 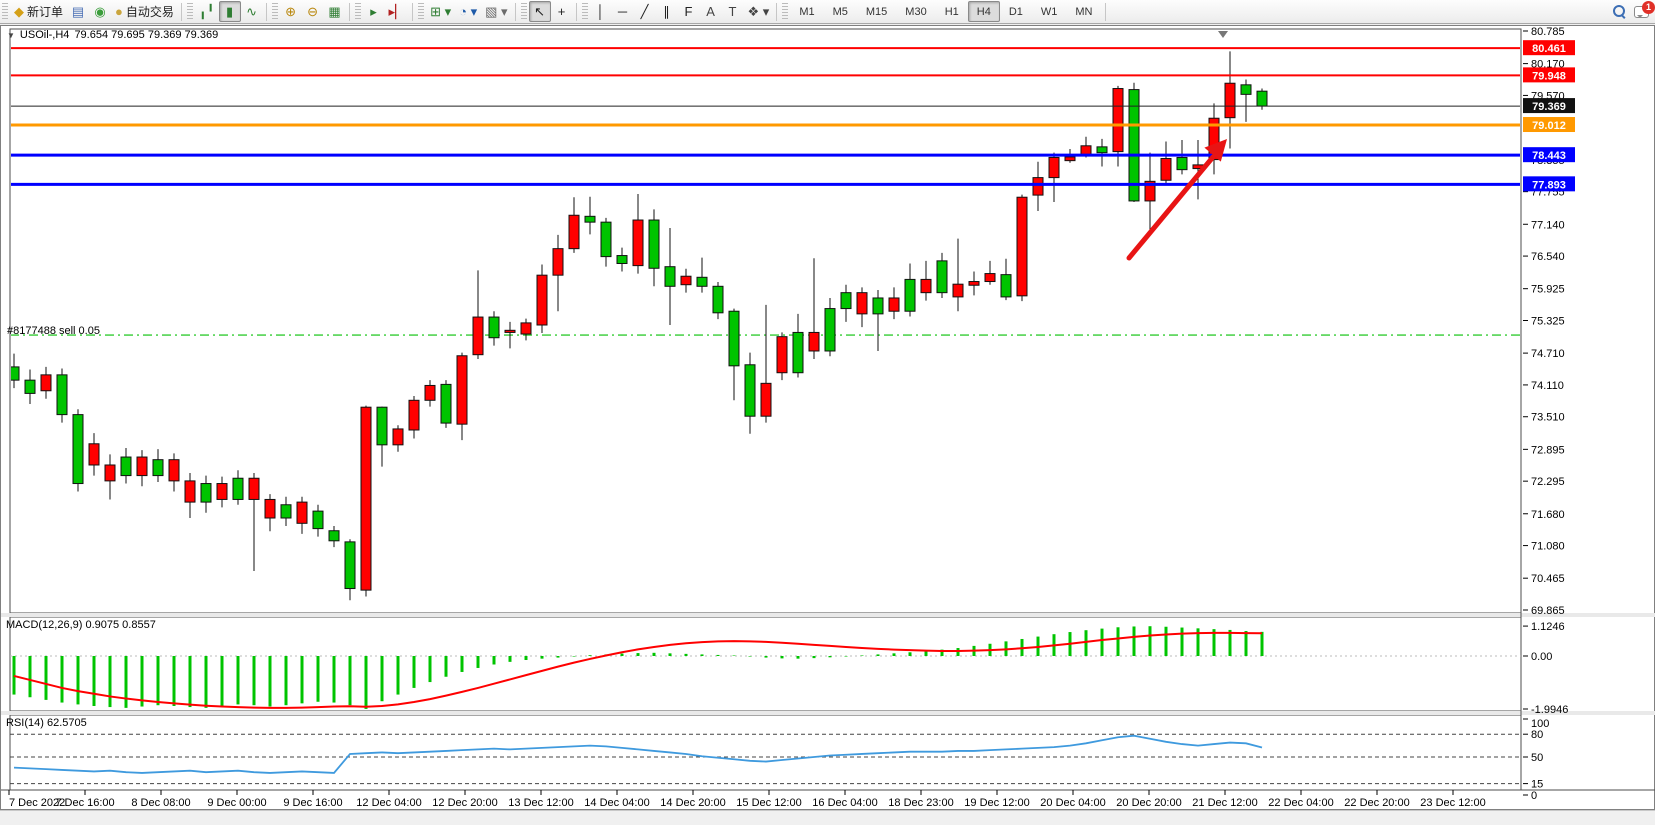 I want to click on time-axis-label: 21 Dec 12:00, so click(x=1224, y=803).